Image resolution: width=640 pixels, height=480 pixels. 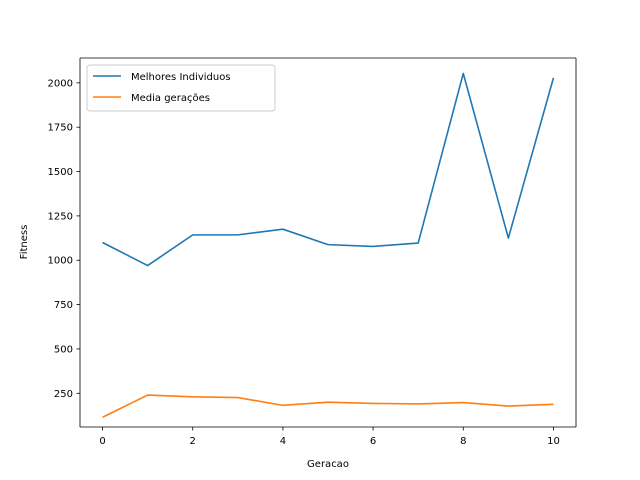 I want to click on y-tick-label: 500, so click(x=63, y=349).